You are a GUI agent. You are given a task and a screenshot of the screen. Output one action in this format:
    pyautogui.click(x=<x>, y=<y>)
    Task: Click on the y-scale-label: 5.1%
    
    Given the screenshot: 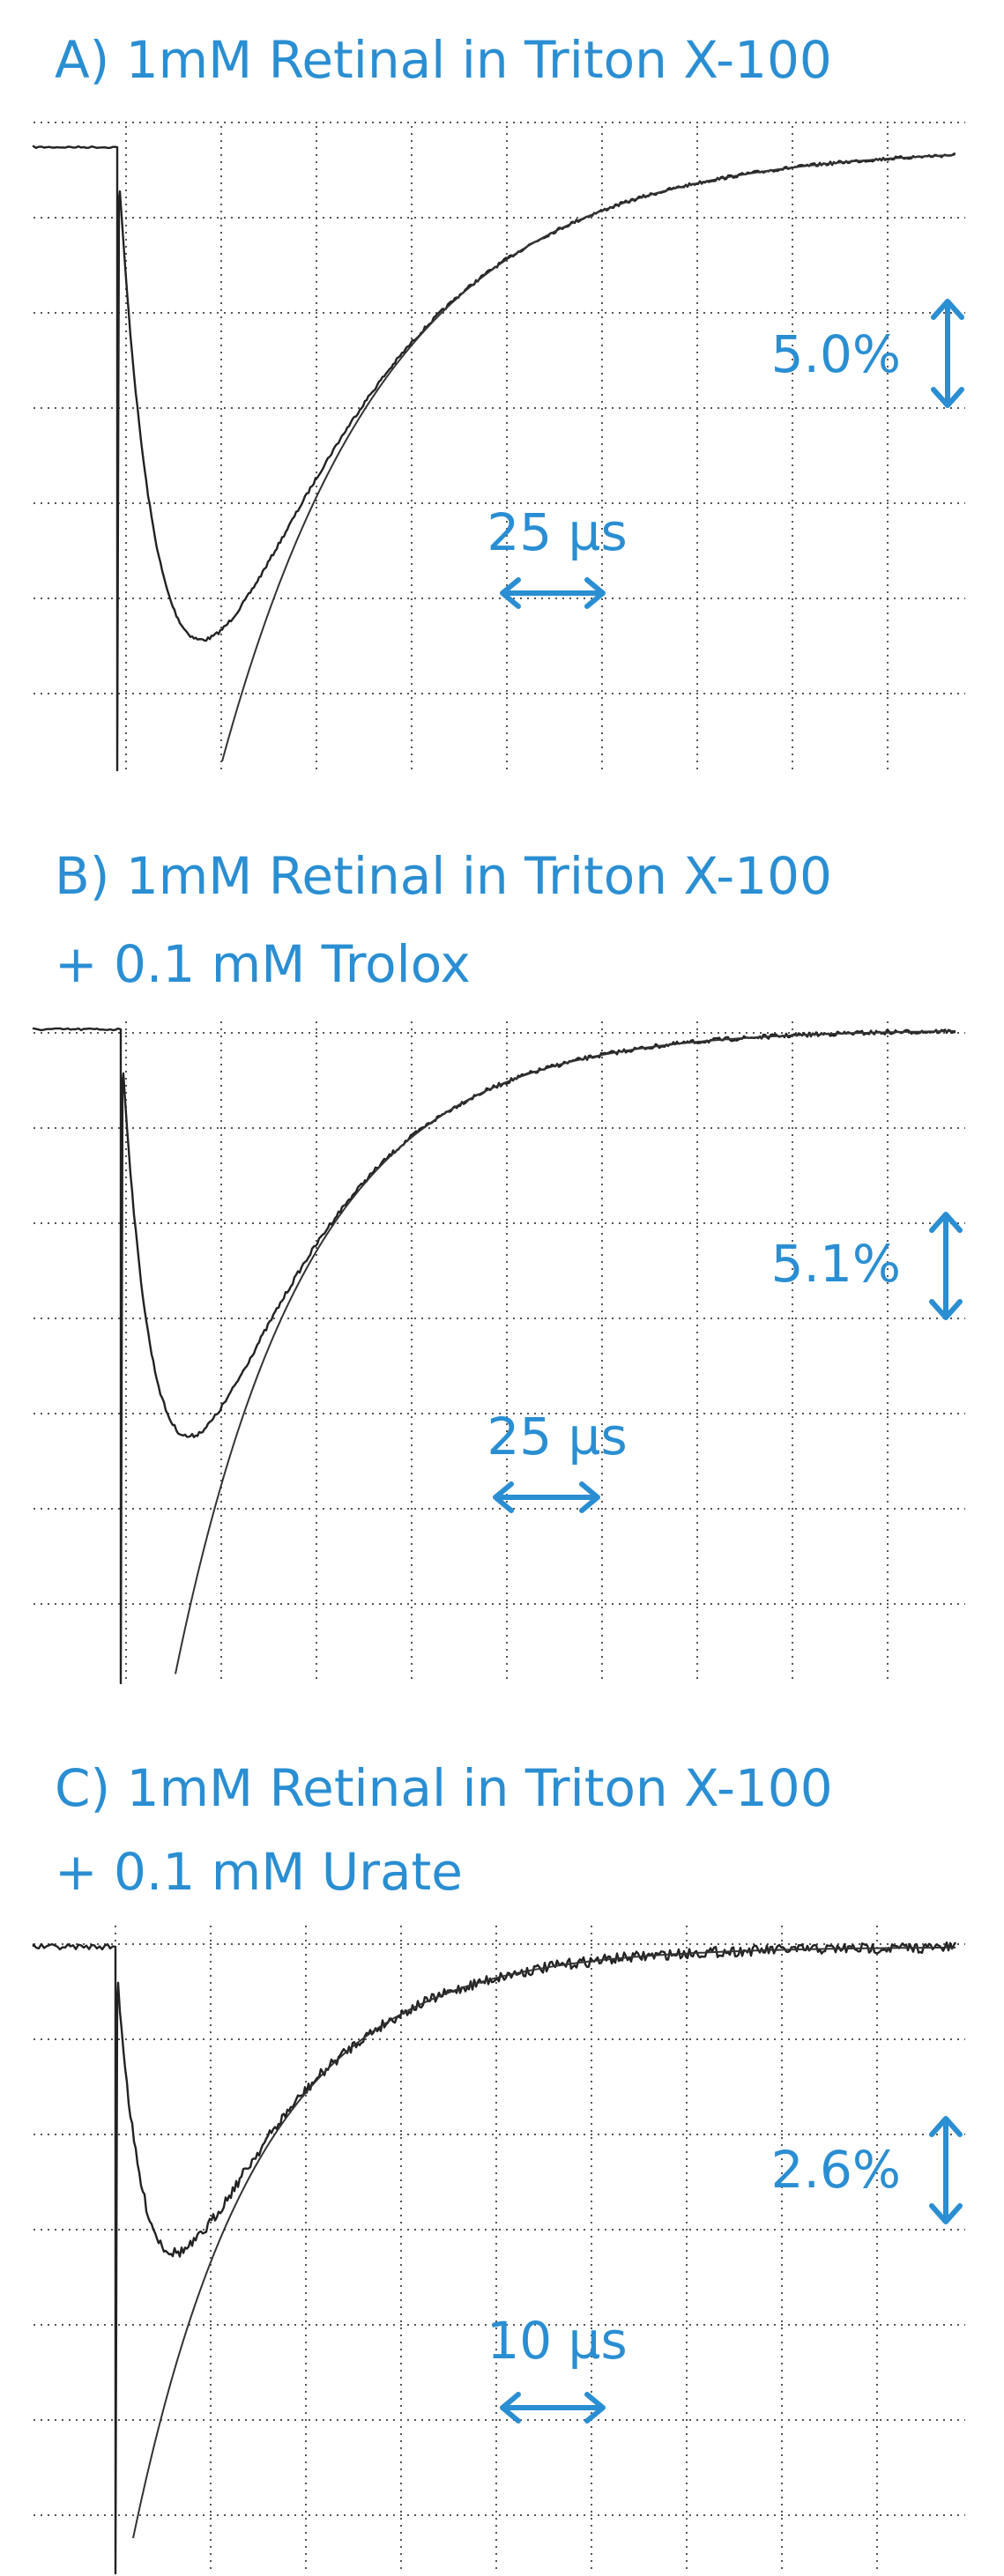 What is the action you would take?
    pyautogui.click(x=836, y=1264)
    